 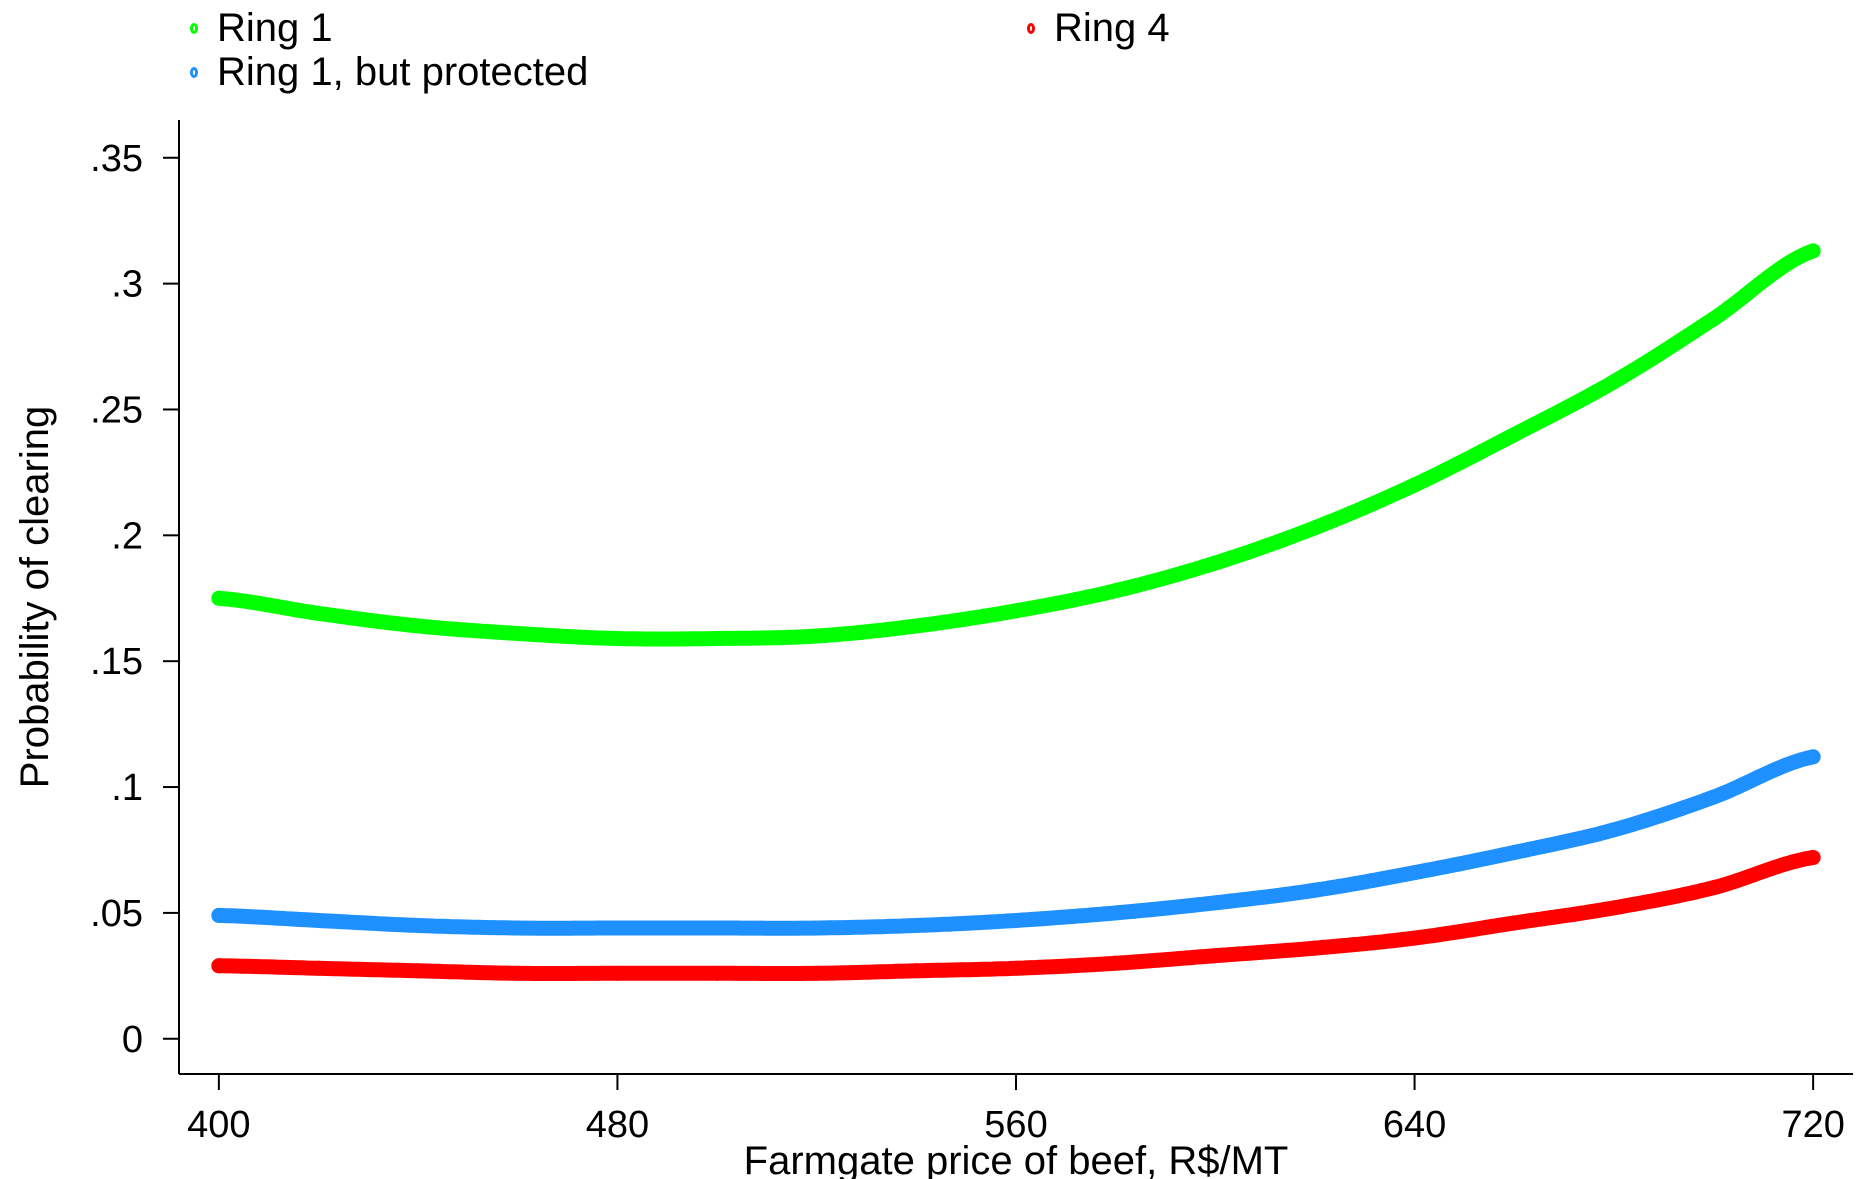 I want to click on y-tick-label: 0, so click(x=132, y=1040).